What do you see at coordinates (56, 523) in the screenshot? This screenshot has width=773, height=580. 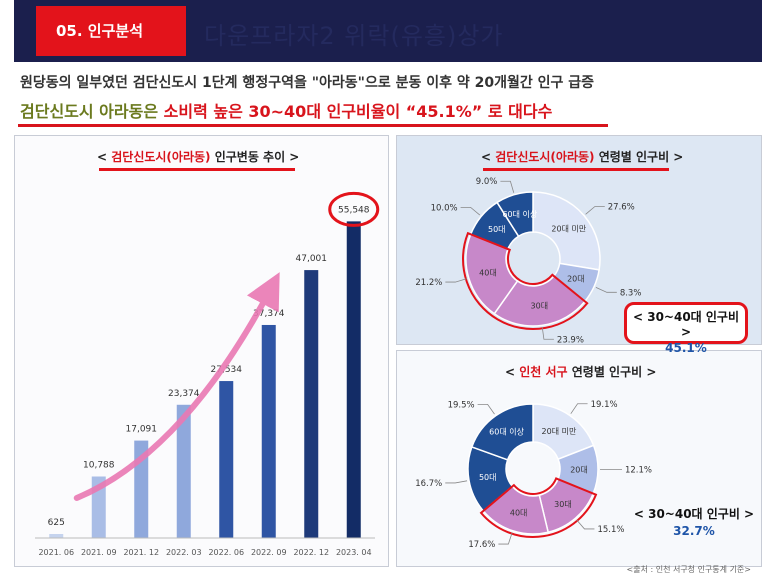 I see `bar-value-label-0: 625` at bounding box center [56, 523].